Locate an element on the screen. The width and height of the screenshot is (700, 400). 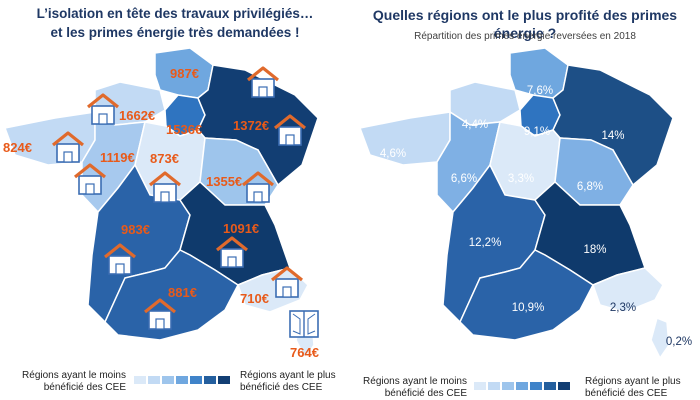
left-value-auvergne-rhone-alpes: 1091€ is located at coordinates (241, 228).